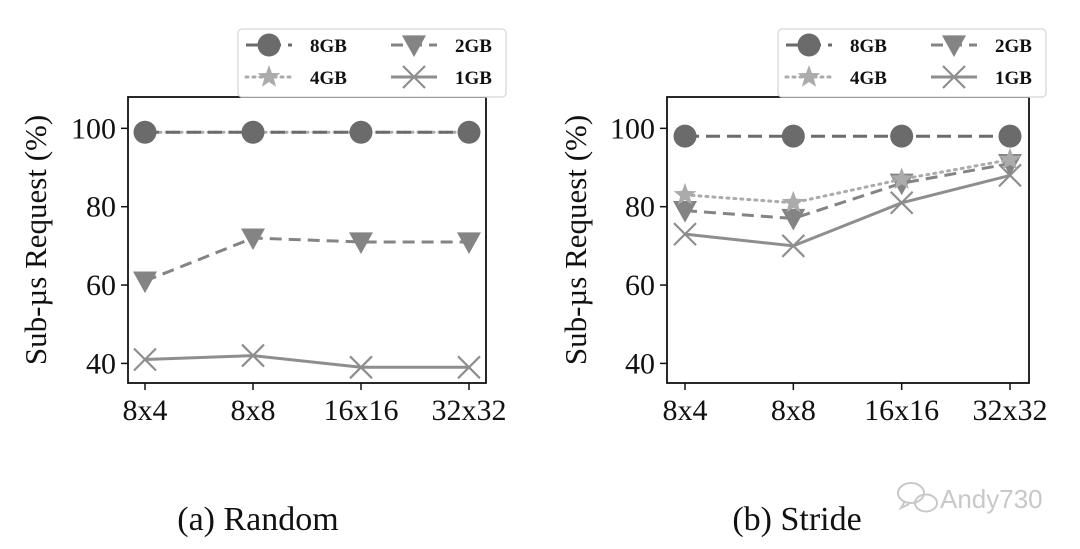 Image resolution: width=1080 pixels, height=549 pixels. I want to click on watermark: Andy730, so click(970, 498).